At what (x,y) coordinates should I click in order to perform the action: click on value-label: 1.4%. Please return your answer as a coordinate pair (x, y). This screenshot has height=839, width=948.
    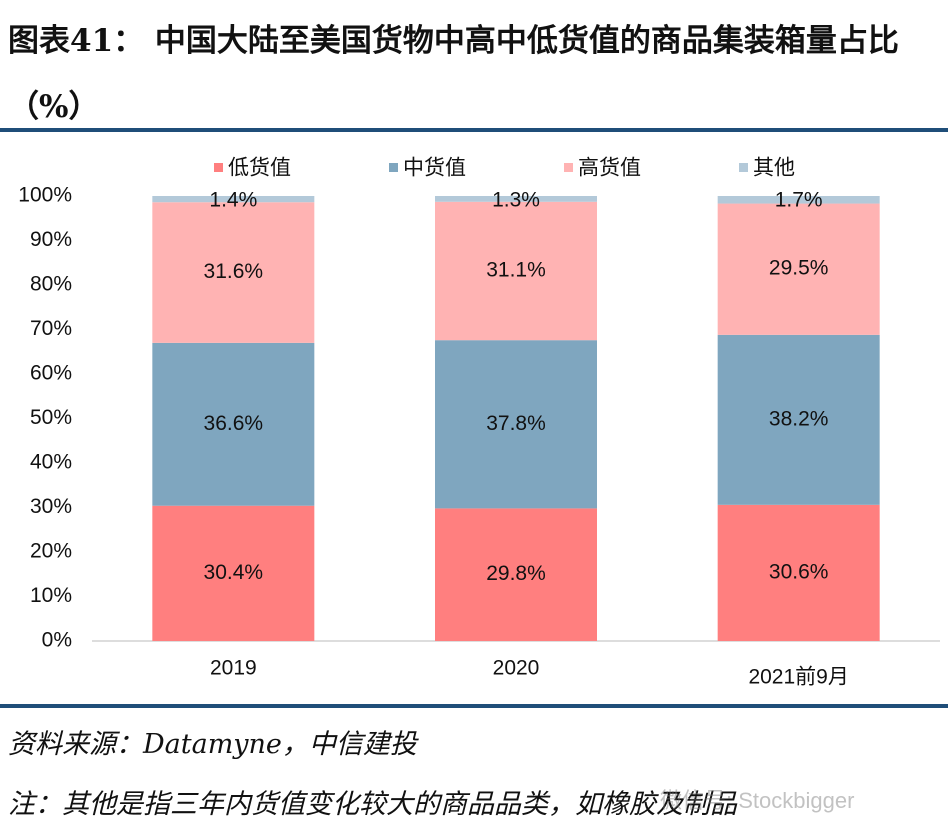
    Looking at the image, I should click on (233, 200).